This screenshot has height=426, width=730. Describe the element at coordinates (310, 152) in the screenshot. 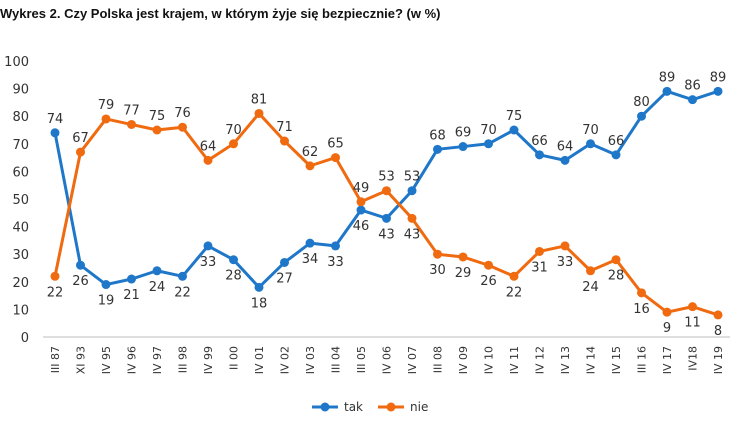

I see `data-label-nie: 62` at that location.